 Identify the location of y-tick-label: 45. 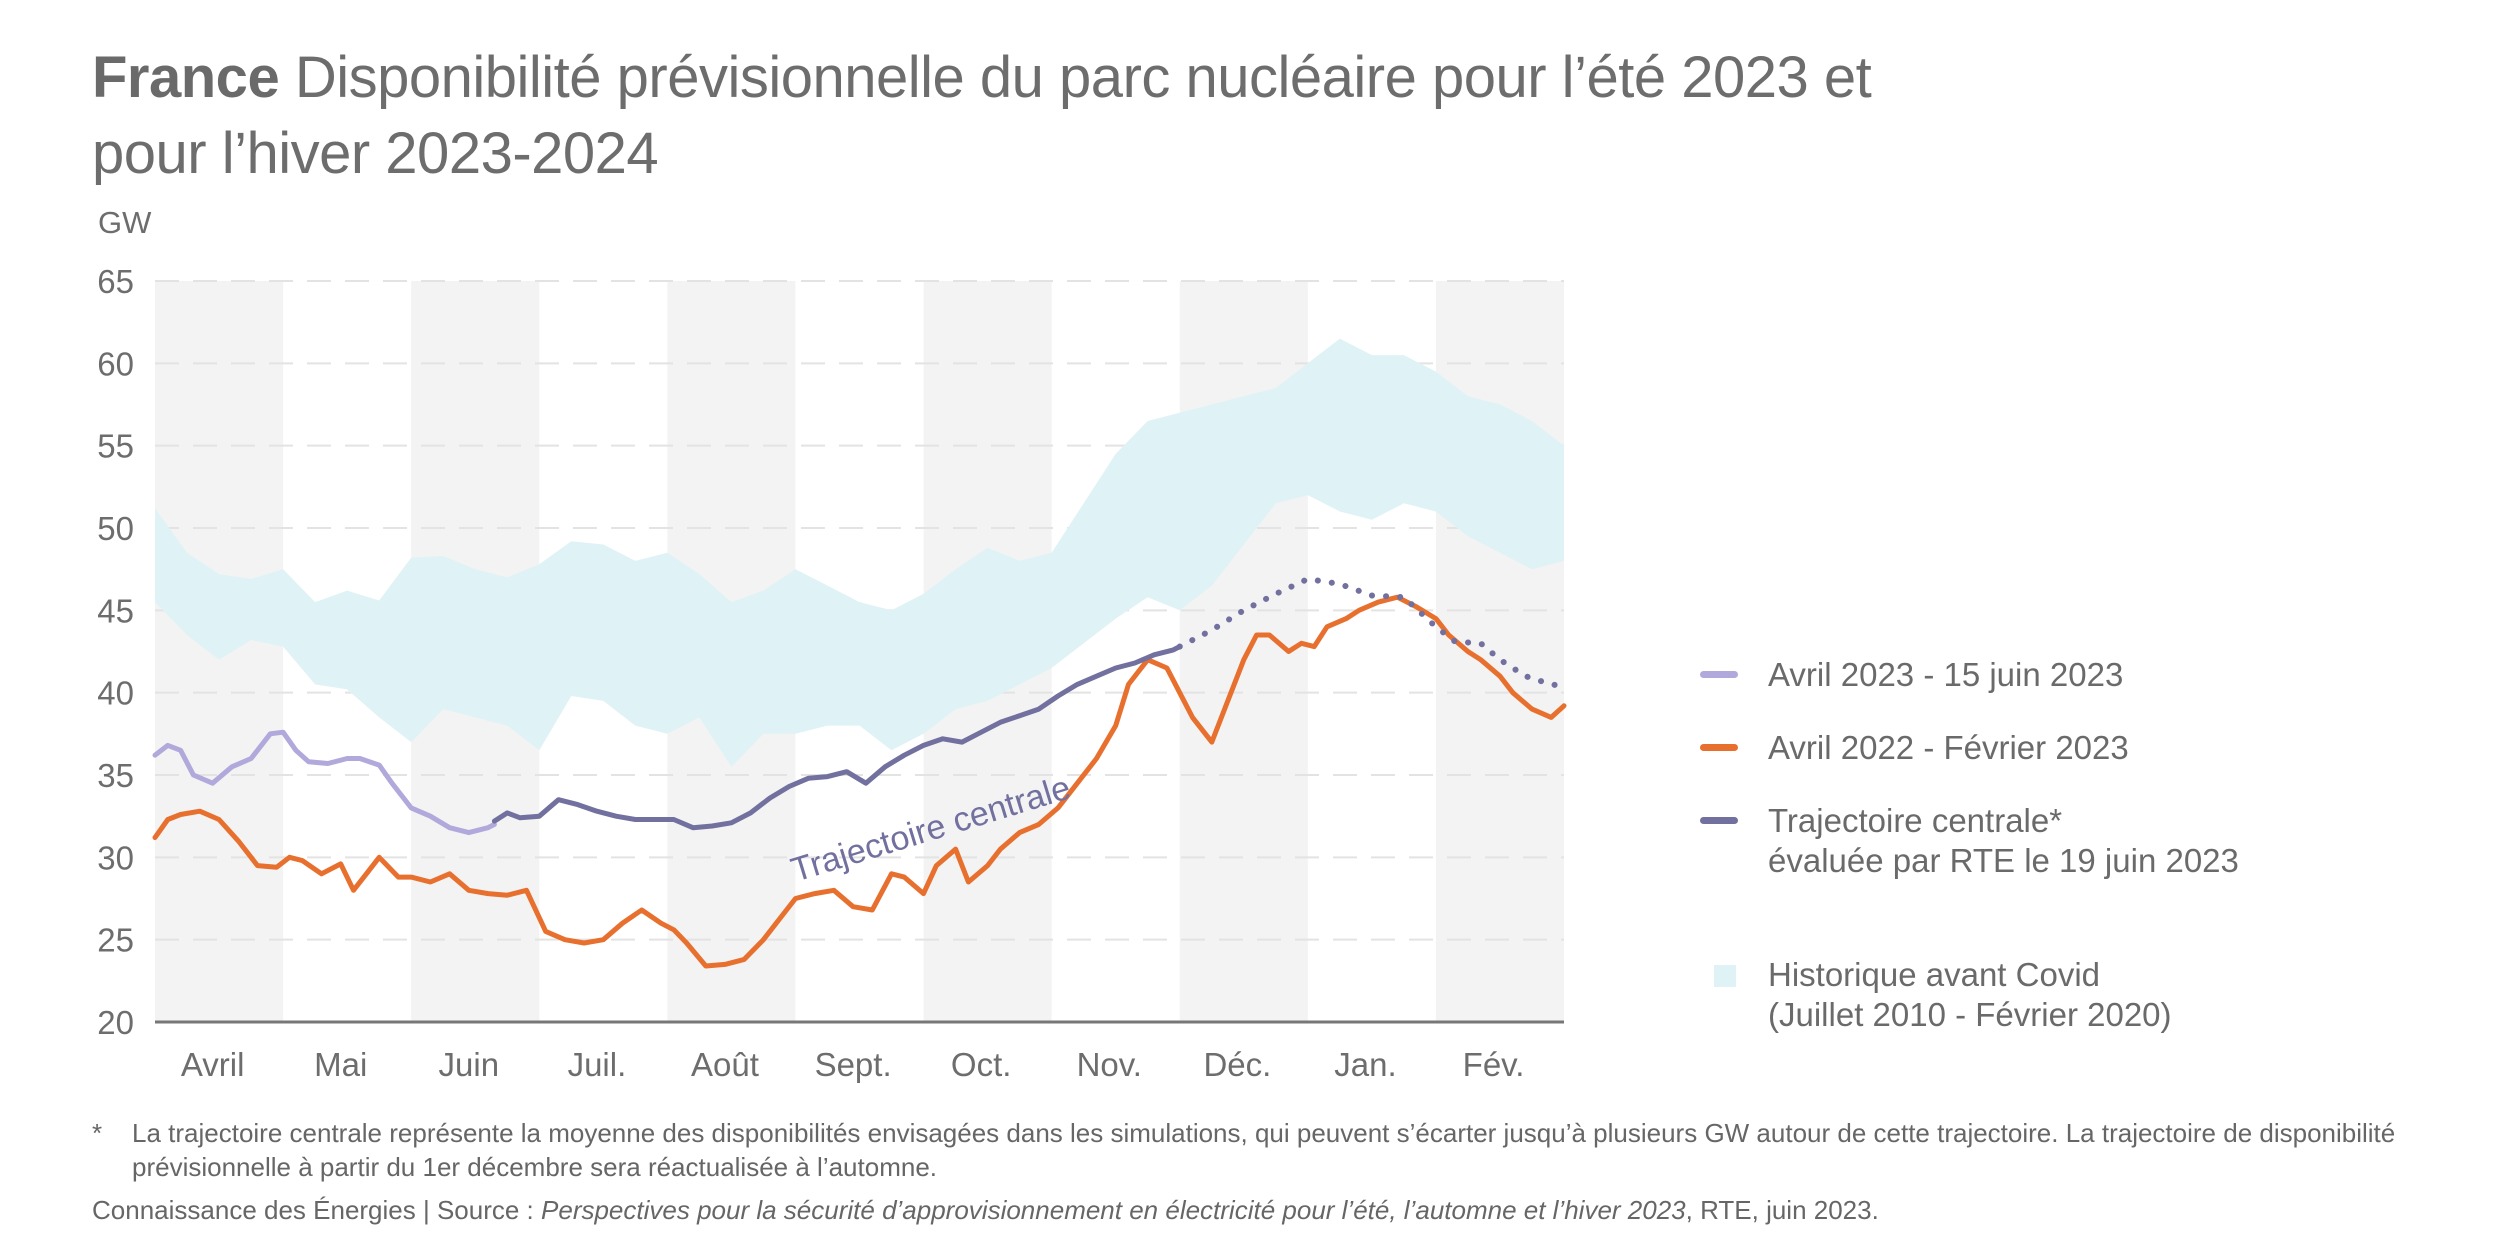
(115, 610).